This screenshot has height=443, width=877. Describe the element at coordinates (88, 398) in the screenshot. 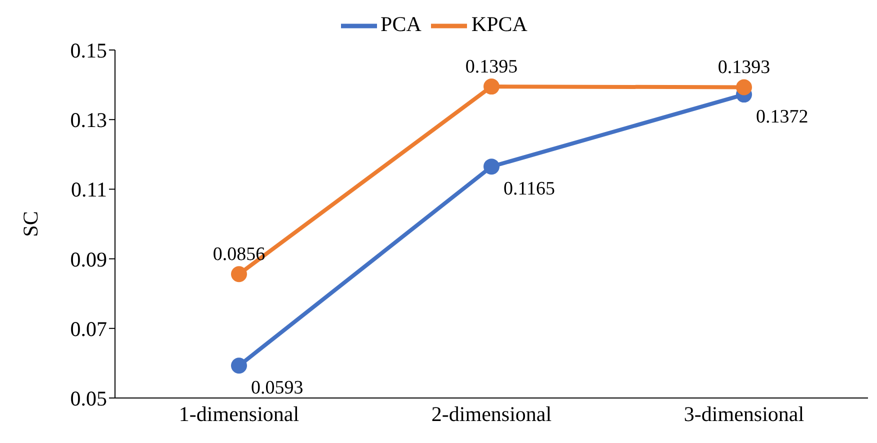

I see `y-tick-label: 0.05` at that location.